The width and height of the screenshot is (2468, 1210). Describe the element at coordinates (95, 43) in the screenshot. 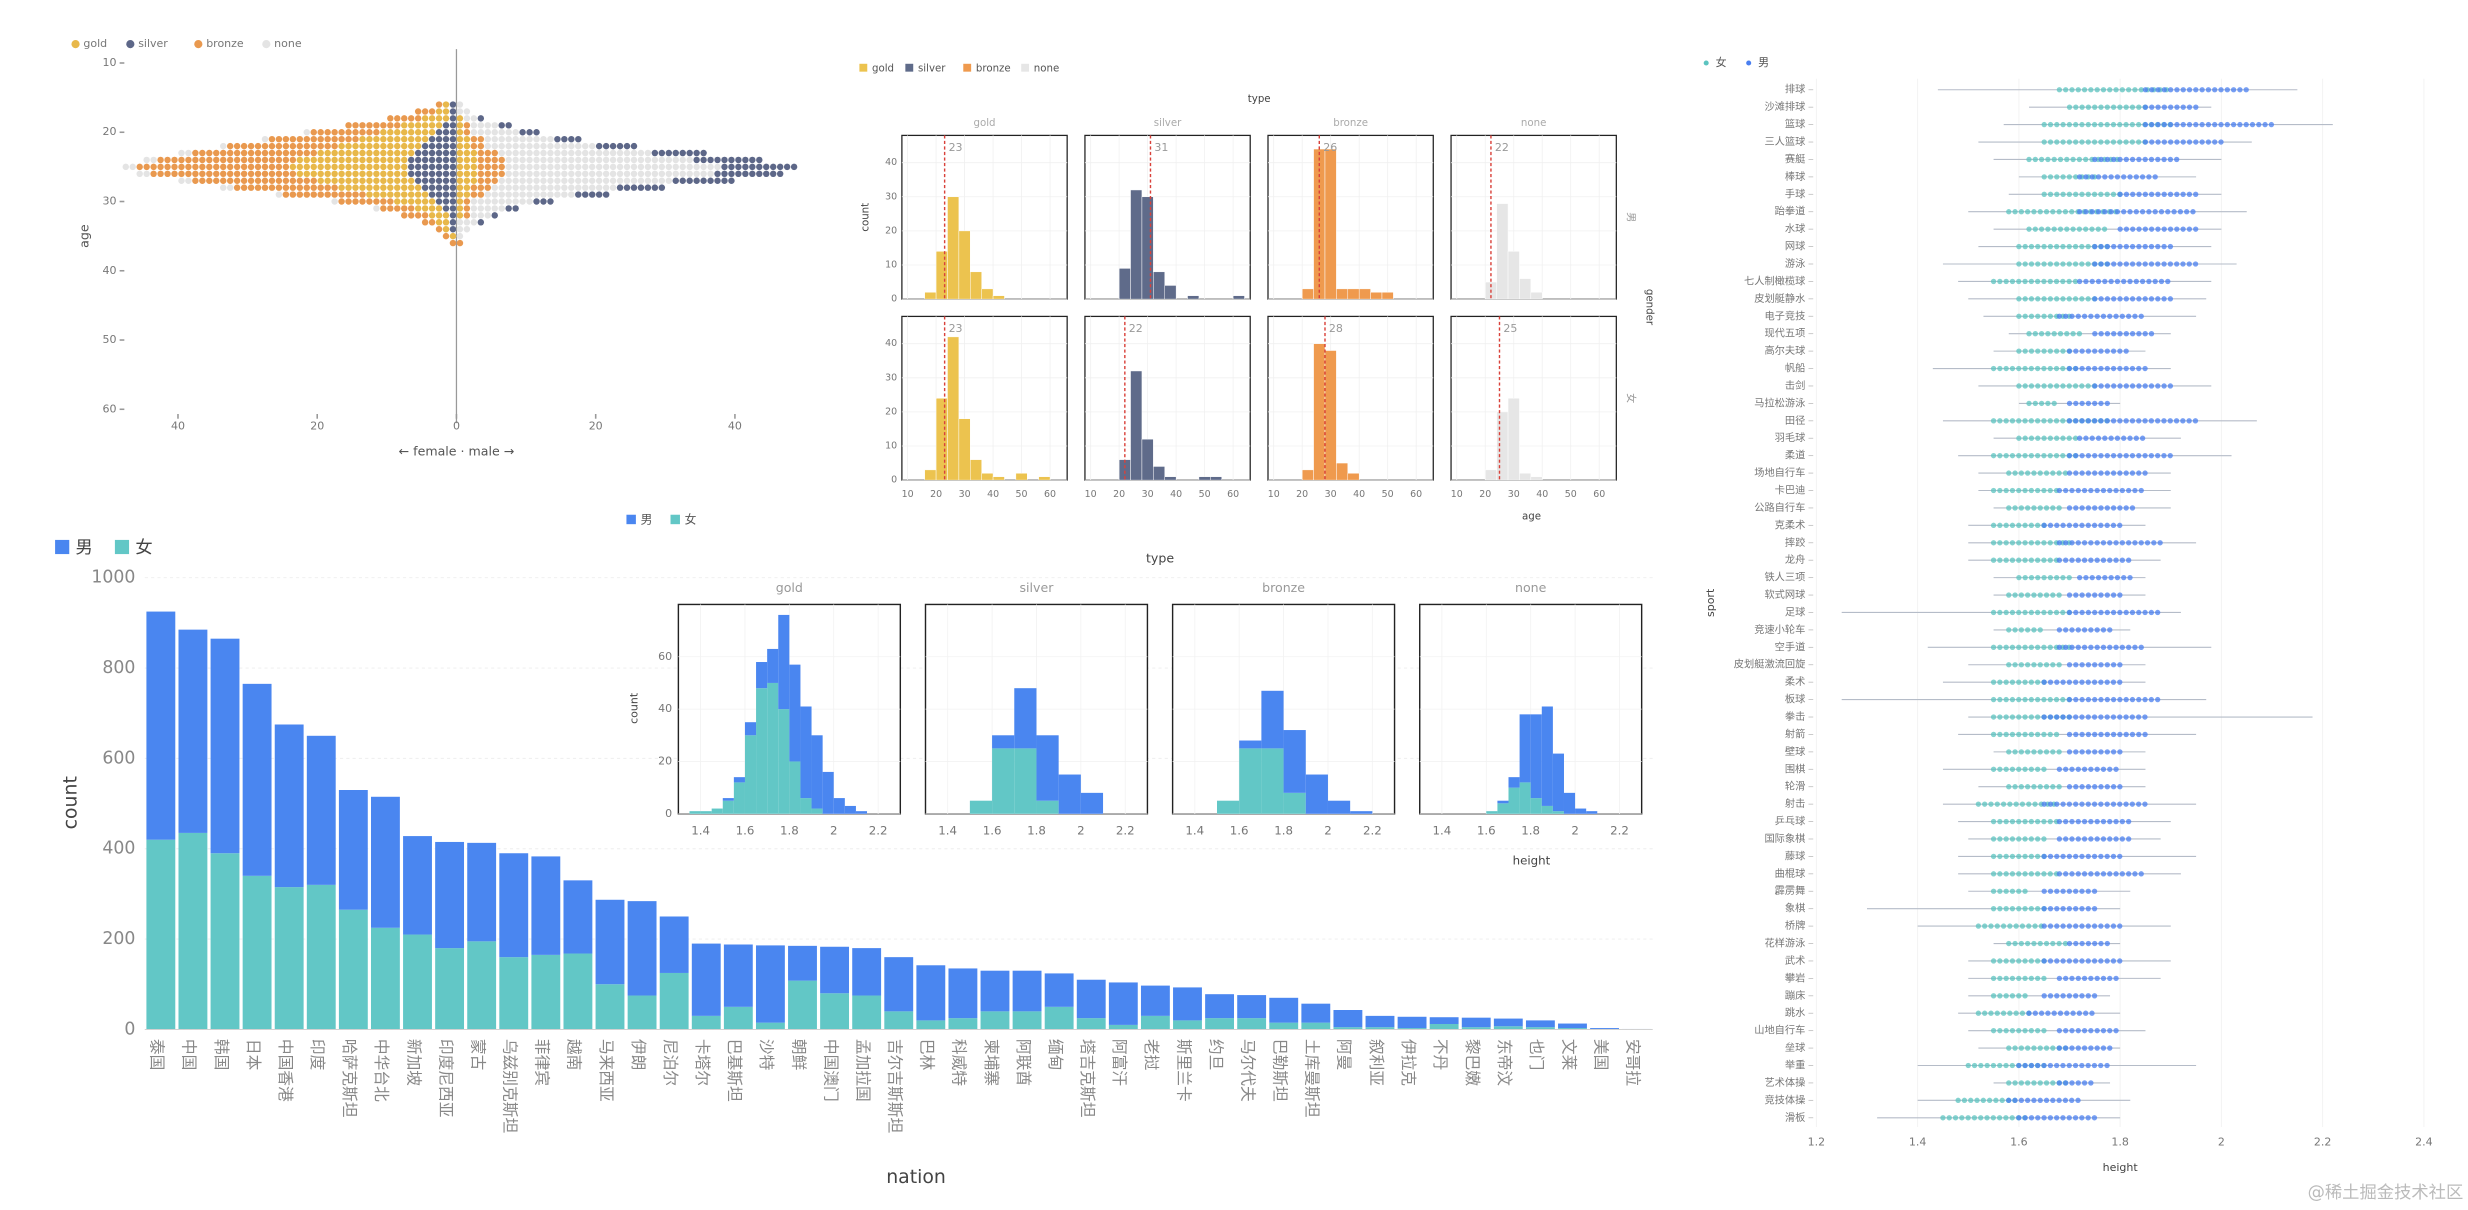

I see `legend-label: gold` at that location.